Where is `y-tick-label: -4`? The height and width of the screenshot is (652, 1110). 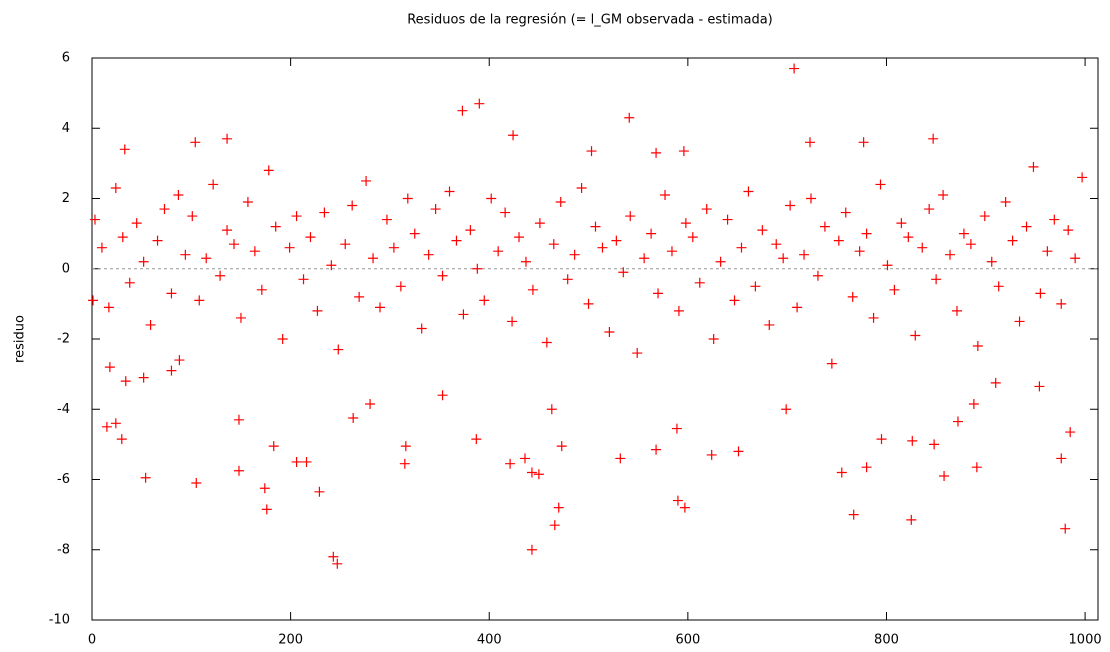 y-tick-label: -4 is located at coordinates (63, 409).